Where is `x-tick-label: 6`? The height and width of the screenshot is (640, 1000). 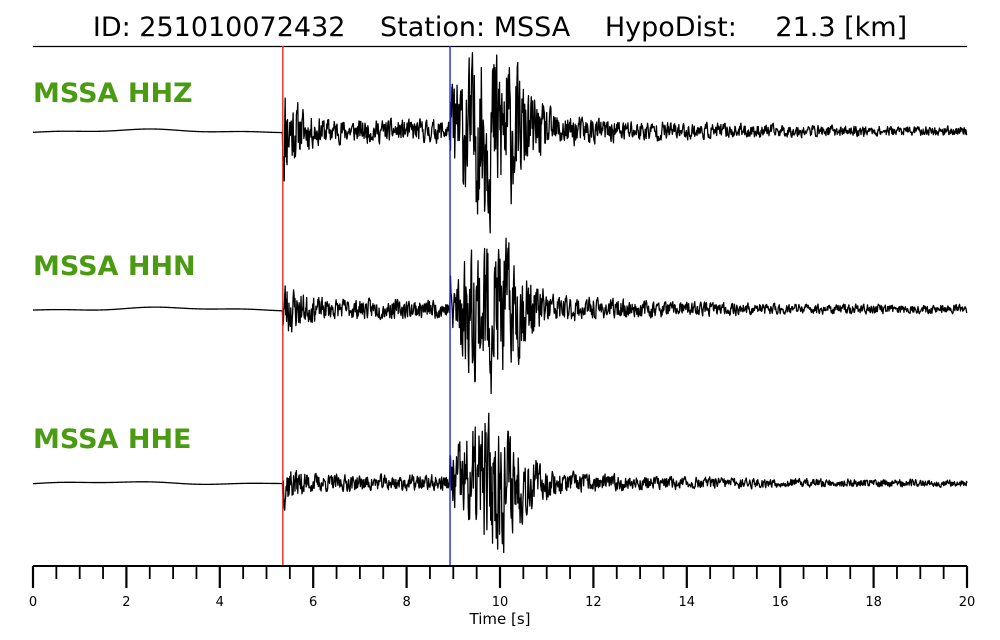 x-tick-label: 6 is located at coordinates (313, 602).